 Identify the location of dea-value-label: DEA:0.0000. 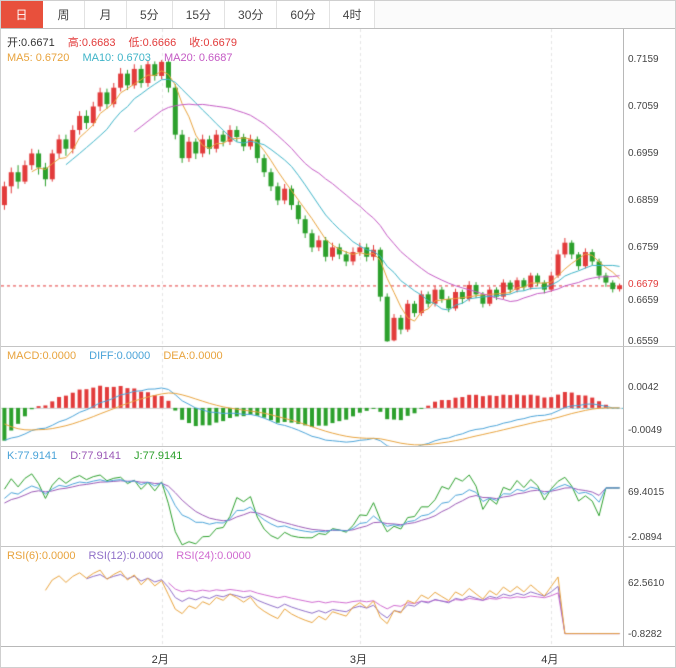
(193, 356).